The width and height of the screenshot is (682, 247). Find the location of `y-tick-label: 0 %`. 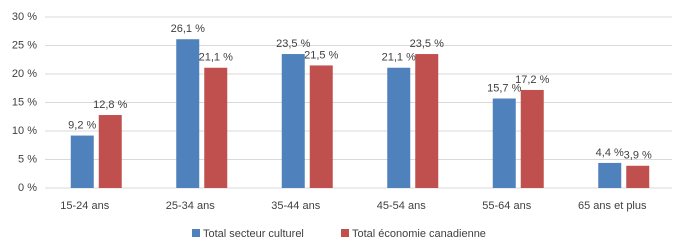

y-tick-label: 0 % is located at coordinates (27, 188).